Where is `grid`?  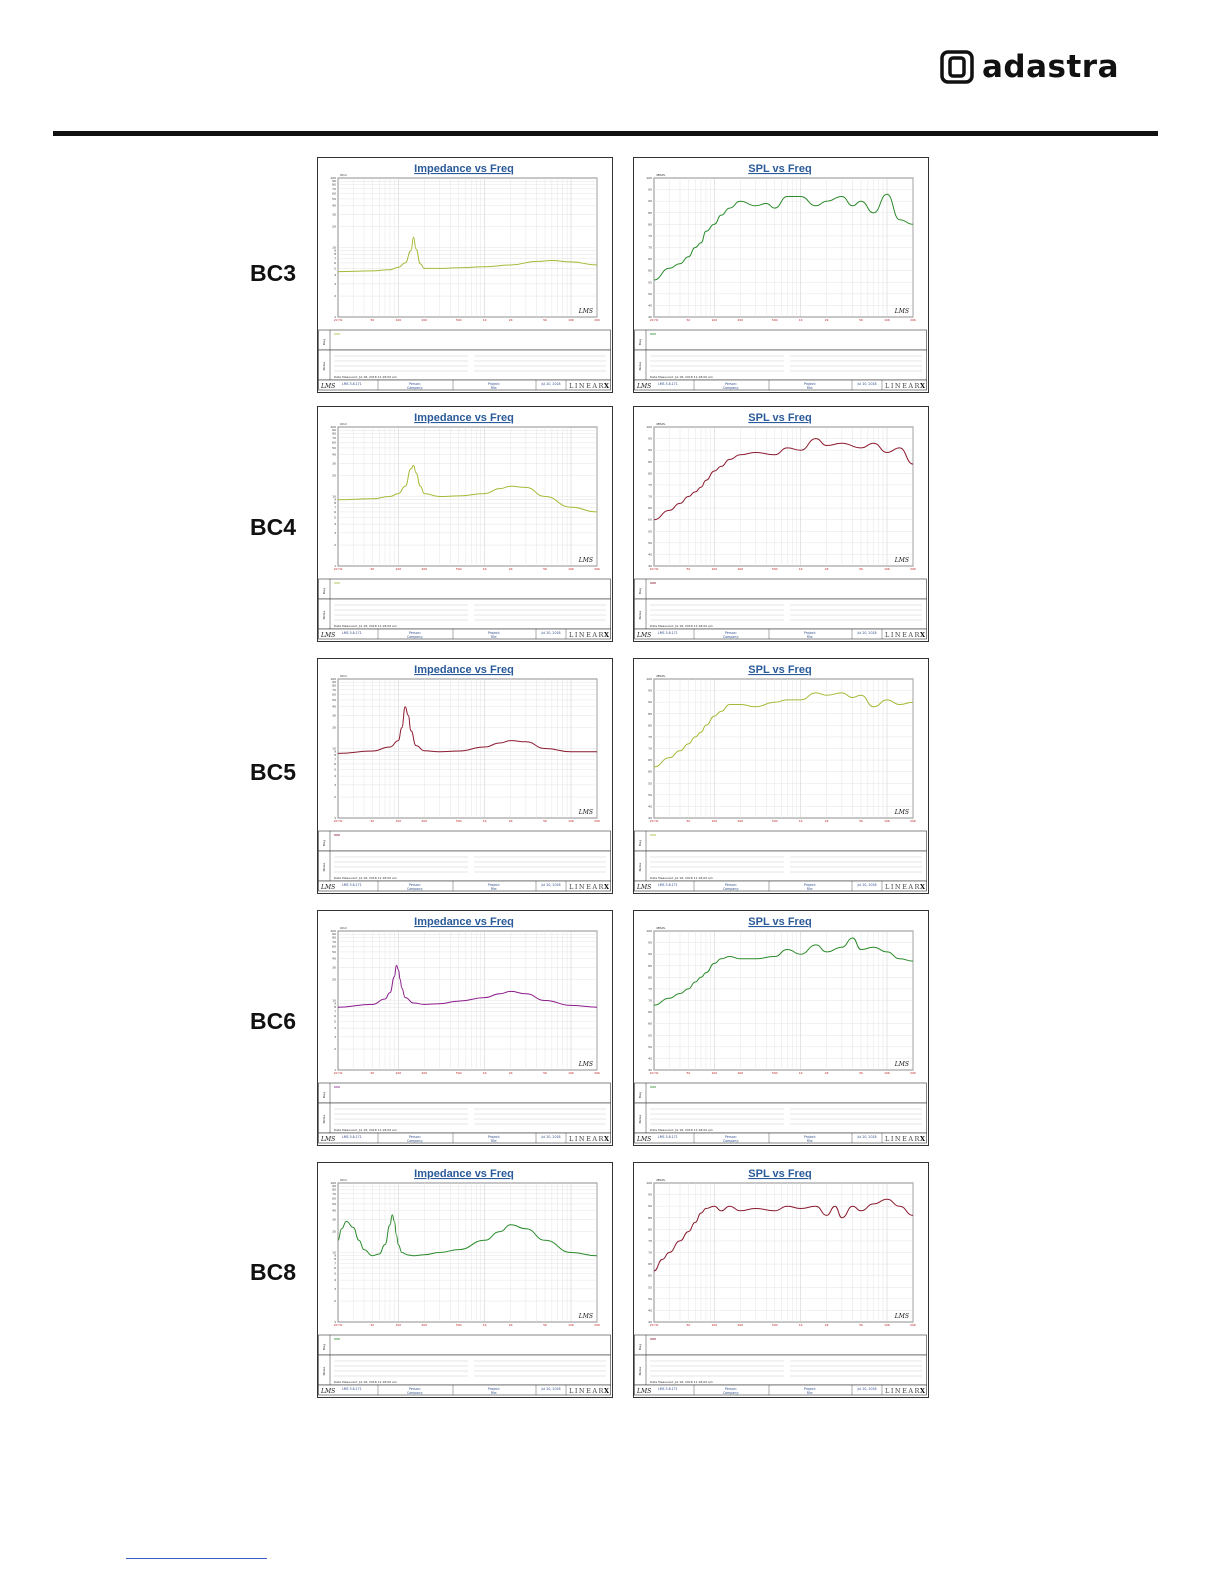 grid is located at coordinates (467, 247).